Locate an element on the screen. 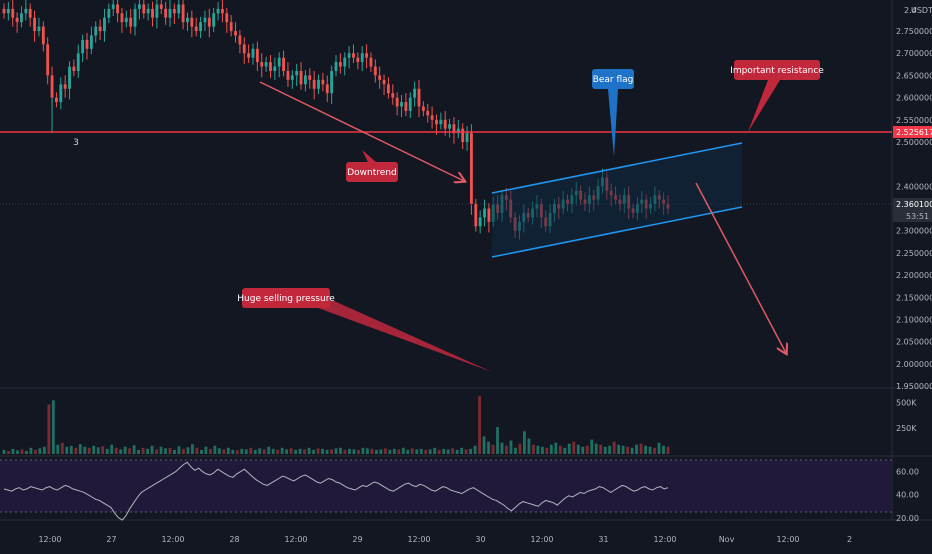 This screenshot has width=932, height=554. price-tick: 2.50000000 is located at coordinates (914, 142).